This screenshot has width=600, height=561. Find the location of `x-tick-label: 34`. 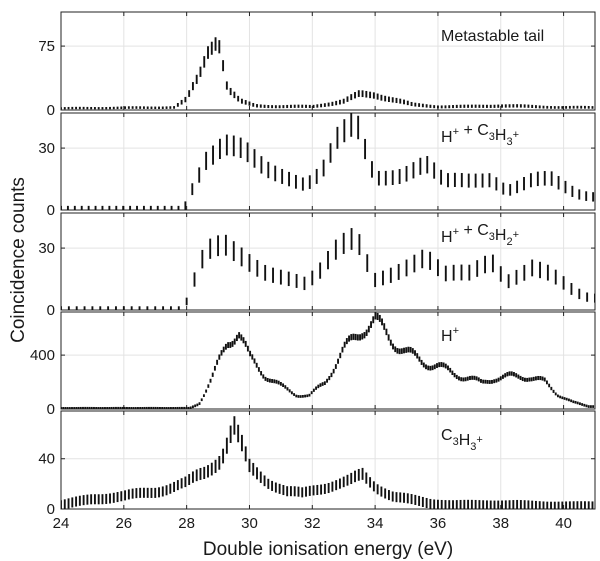

x-tick-label: 34 is located at coordinates (375, 523).